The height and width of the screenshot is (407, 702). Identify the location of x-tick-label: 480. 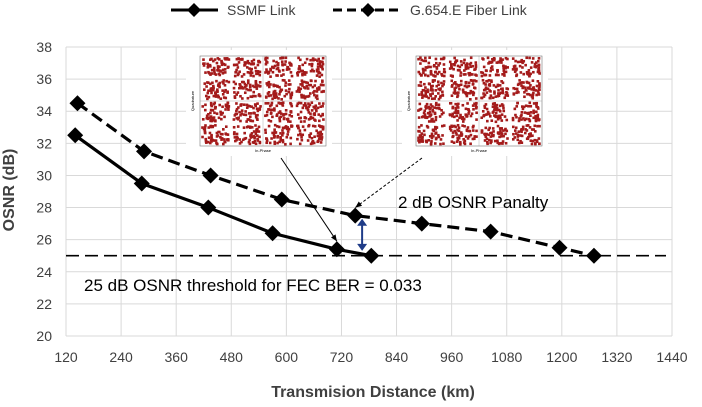
(232, 357).